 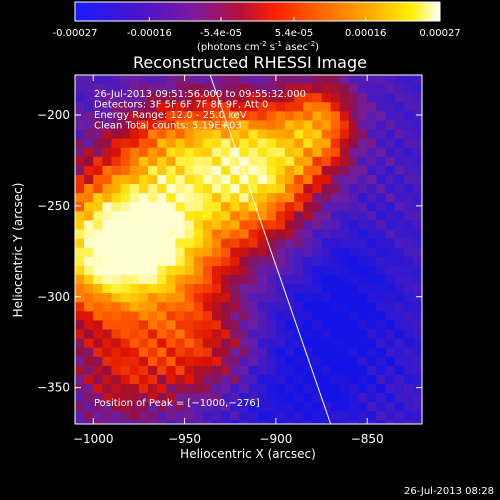 What do you see at coordinates (248, 454) in the screenshot?
I see `x-axis-label: Heliocentric X (arcsec)` at bounding box center [248, 454].